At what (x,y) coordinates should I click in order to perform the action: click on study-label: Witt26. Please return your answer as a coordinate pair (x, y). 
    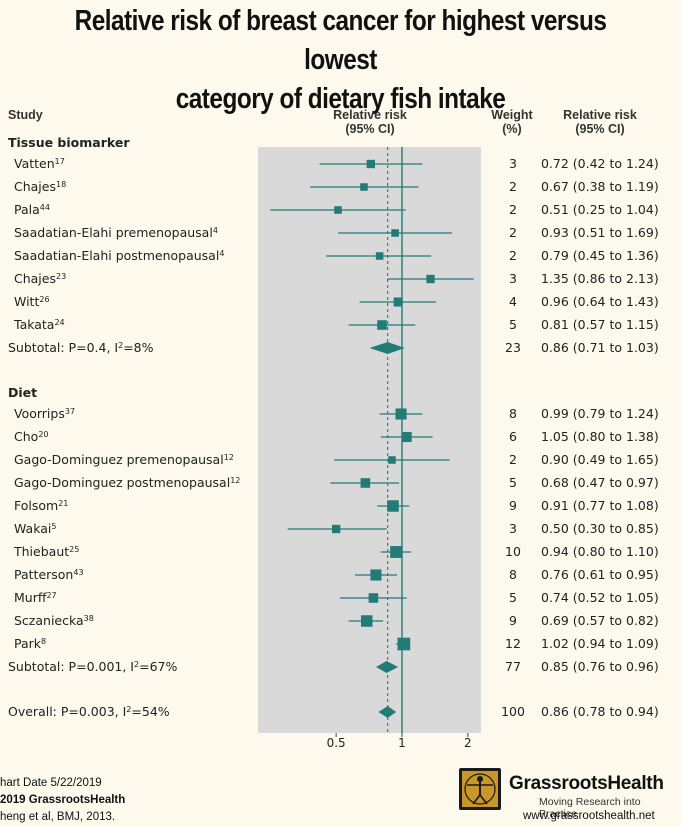
    Looking at the image, I should click on (32, 301).